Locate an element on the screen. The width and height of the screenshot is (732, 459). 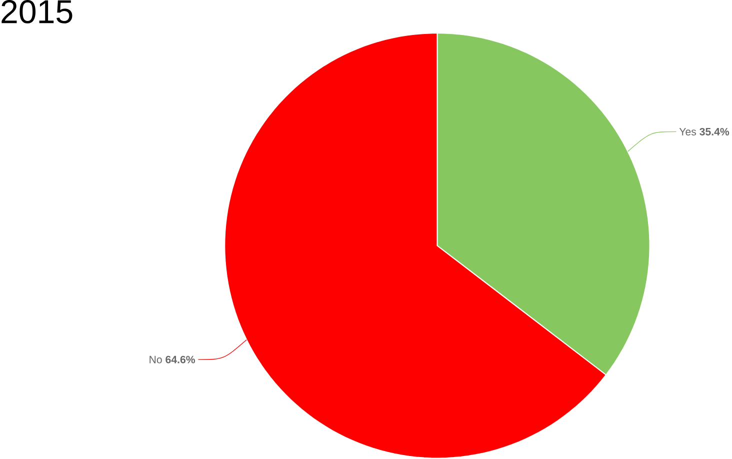
data-label: 64.6% is located at coordinates (181, 360).